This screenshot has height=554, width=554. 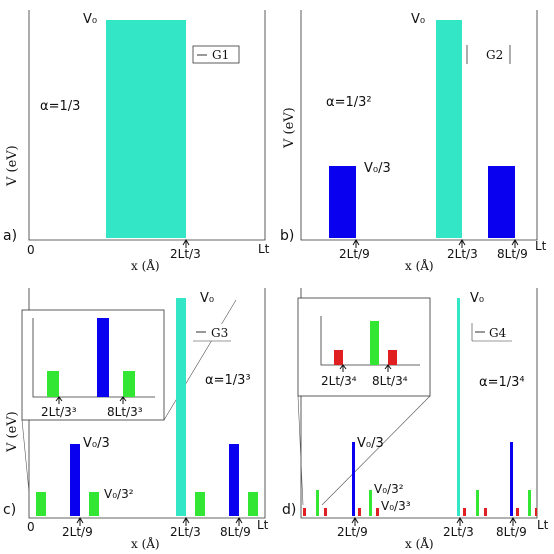 I want to click on panel-c-inset-tick-right: 8Lt/3³, so click(x=125, y=412).